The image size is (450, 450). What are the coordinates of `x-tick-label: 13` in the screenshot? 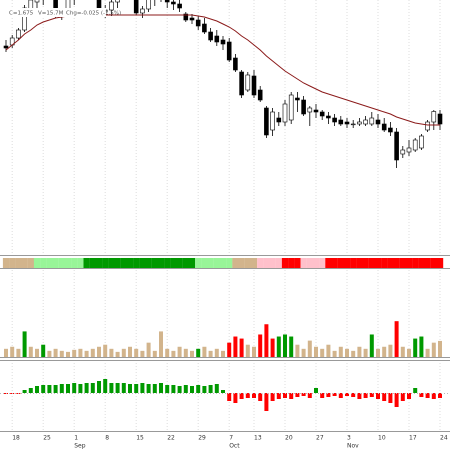 It's located at (258, 438).